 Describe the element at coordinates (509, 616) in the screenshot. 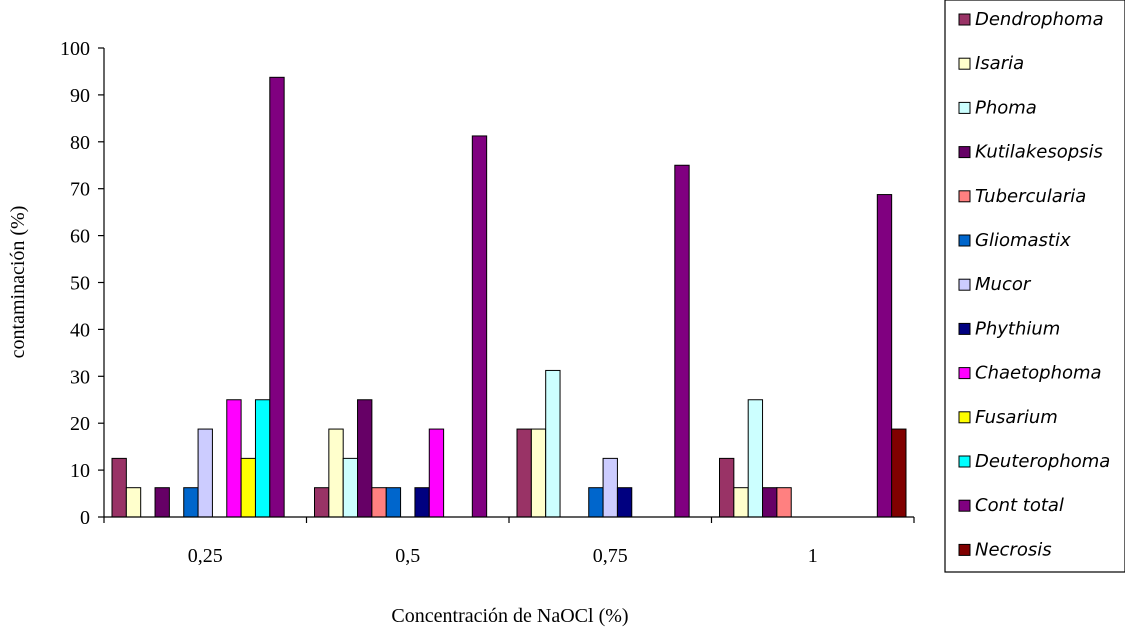

I see `x-axis-title: Concentración de NaOCl (%)` at that location.